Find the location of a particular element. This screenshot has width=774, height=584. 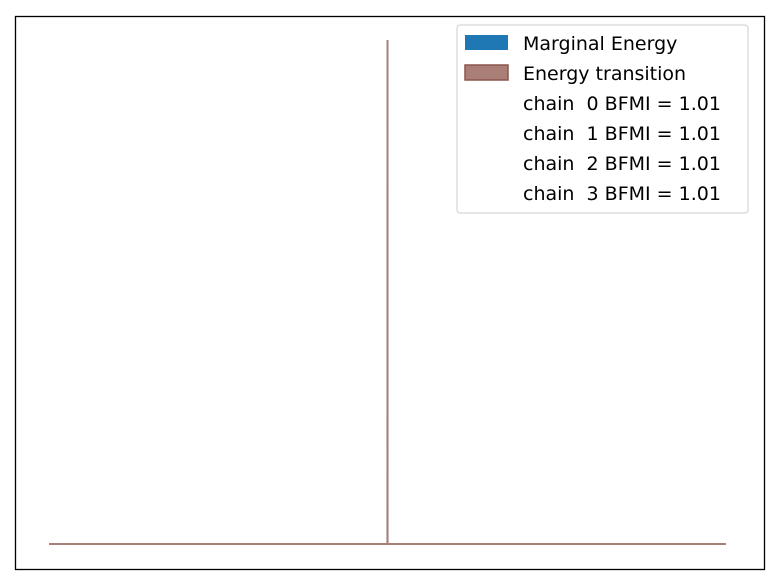

legend-label-3: chain 1 BFMI = 1.01 is located at coordinates (622, 134).